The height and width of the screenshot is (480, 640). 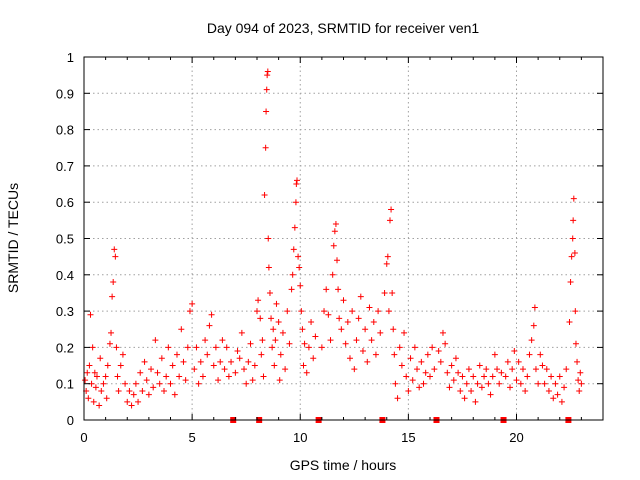 What do you see at coordinates (65, 202) in the screenshot?
I see `y-tick-label: 0.6` at bounding box center [65, 202].